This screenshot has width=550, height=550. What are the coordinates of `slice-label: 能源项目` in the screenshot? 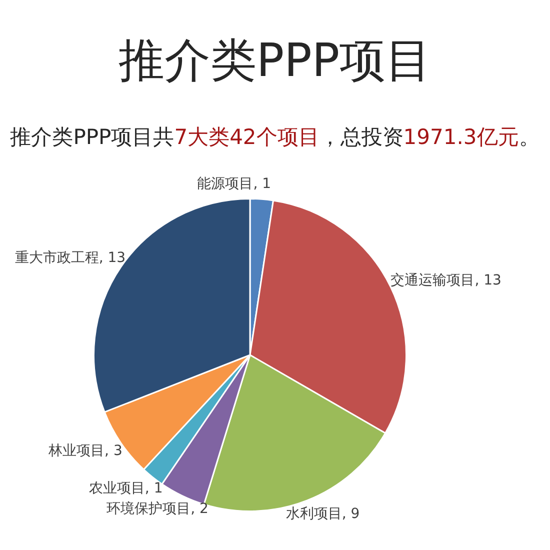 It's located at (225, 184).